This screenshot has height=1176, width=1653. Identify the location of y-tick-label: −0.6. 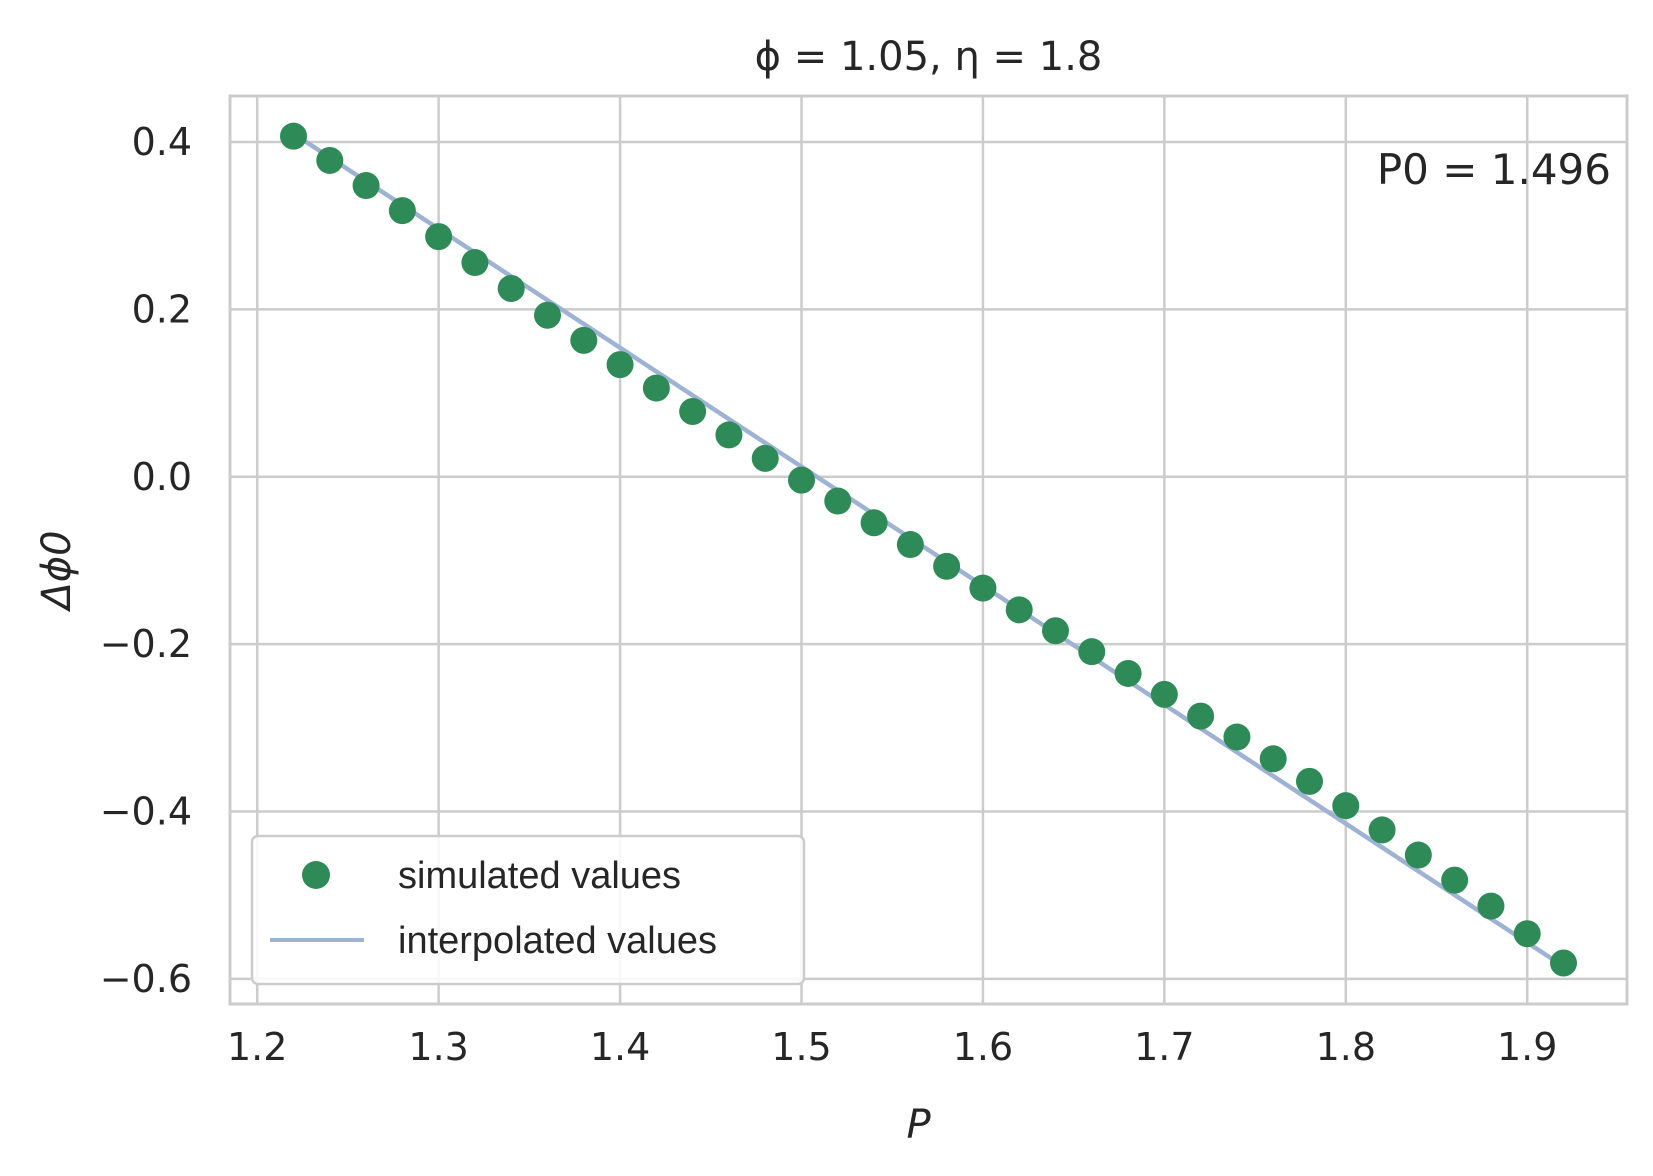
(146, 979).